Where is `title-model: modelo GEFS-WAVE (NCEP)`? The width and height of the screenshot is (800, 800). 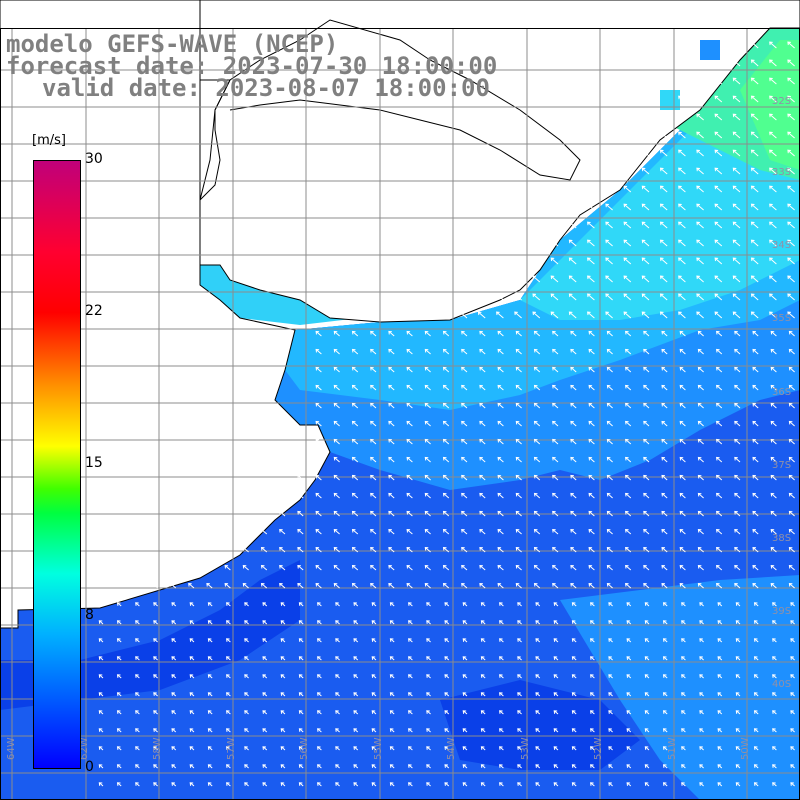 title-model: modelo GEFS-WAVE (NCEP) is located at coordinates (172, 44).